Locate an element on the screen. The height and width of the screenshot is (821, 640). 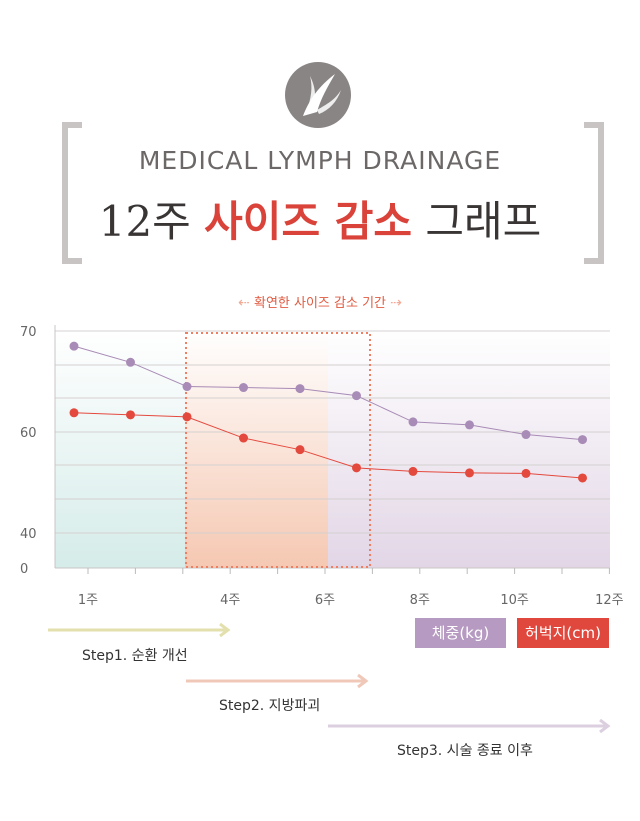
right-bracket is located at coordinates (594, 193).